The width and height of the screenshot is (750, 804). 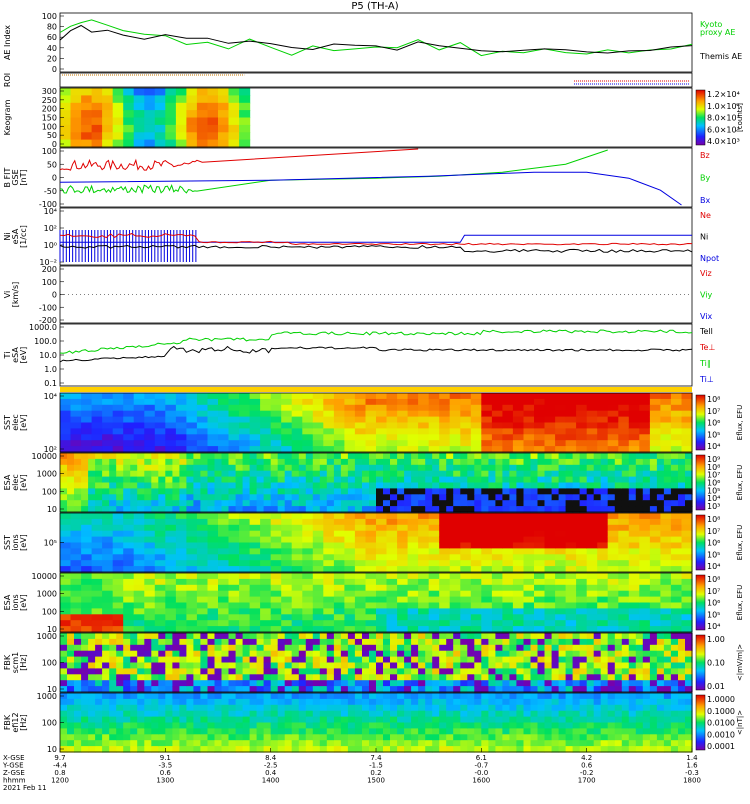 What do you see at coordinates (271, 758) in the screenshot?
I see `x-tick-label: 8.4` at bounding box center [271, 758].